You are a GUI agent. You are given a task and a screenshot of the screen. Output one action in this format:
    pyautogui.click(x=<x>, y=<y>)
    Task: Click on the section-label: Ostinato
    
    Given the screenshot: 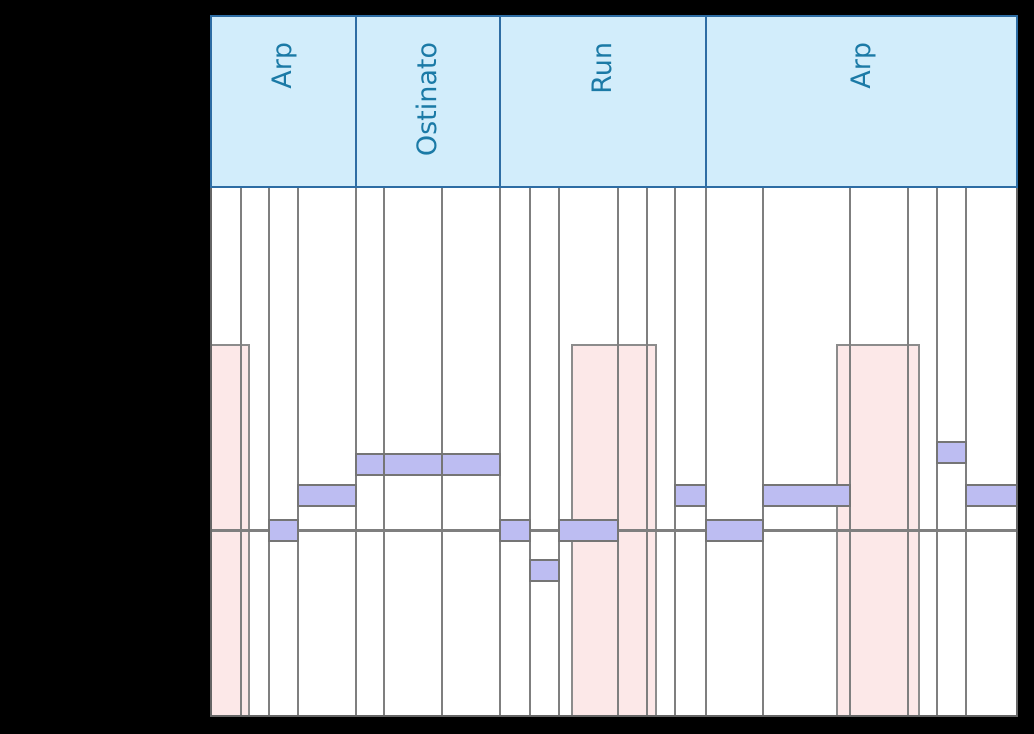 What is the action you would take?
    pyautogui.click(x=428, y=99)
    